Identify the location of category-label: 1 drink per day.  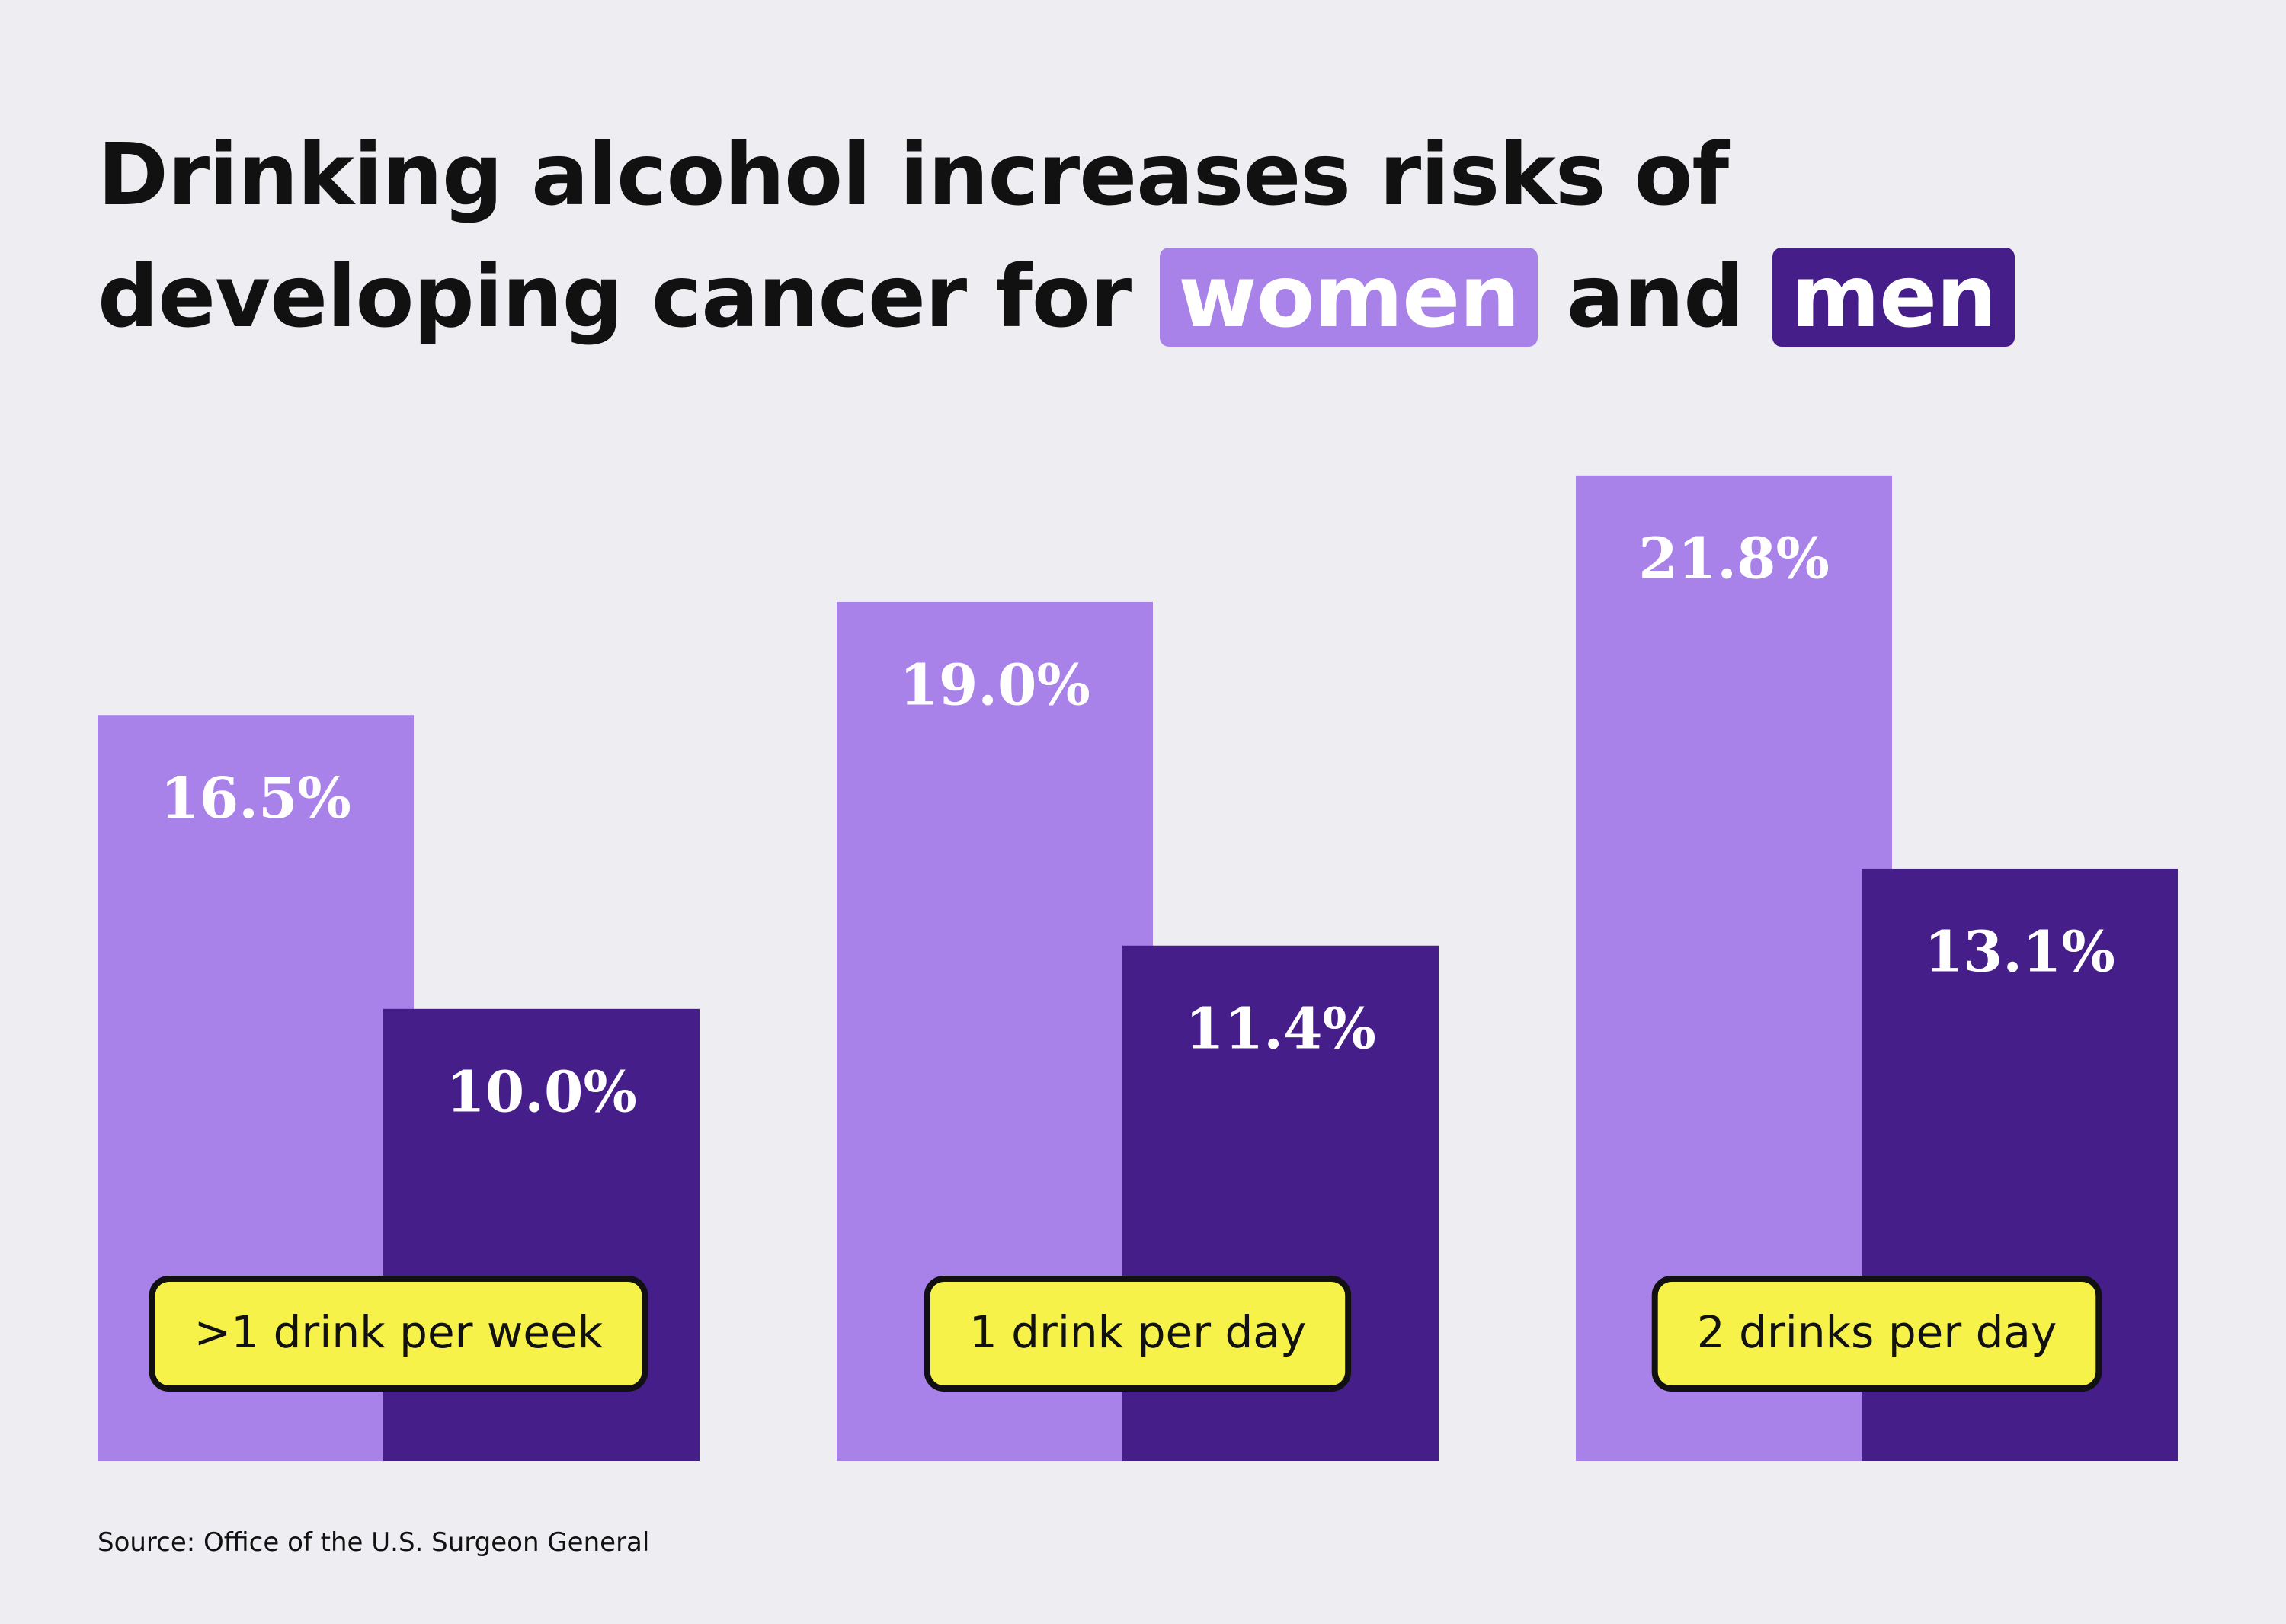
(1137, 1332).